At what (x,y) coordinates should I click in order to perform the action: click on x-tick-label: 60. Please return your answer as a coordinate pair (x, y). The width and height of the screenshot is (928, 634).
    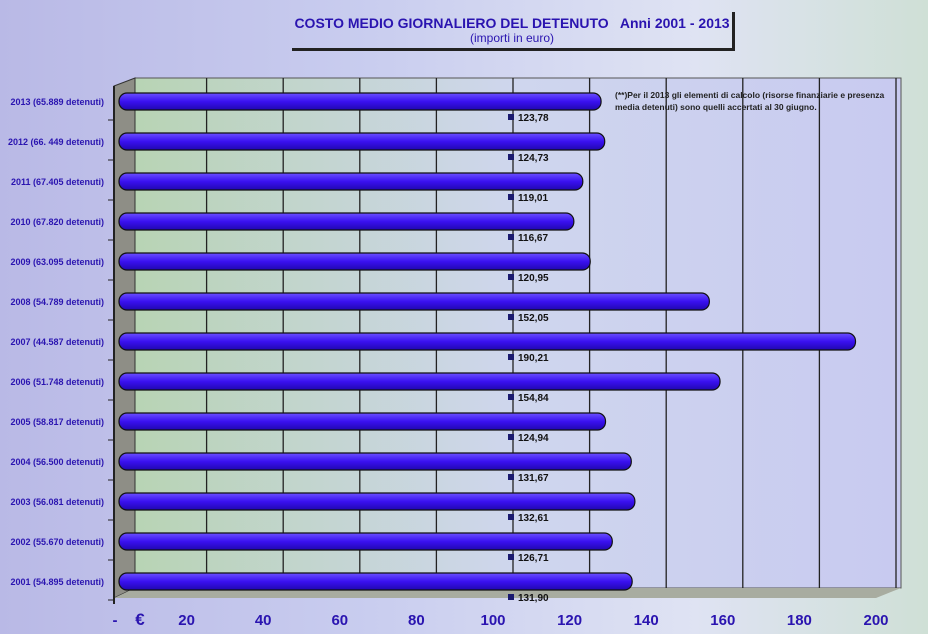
    Looking at the image, I should click on (339, 620).